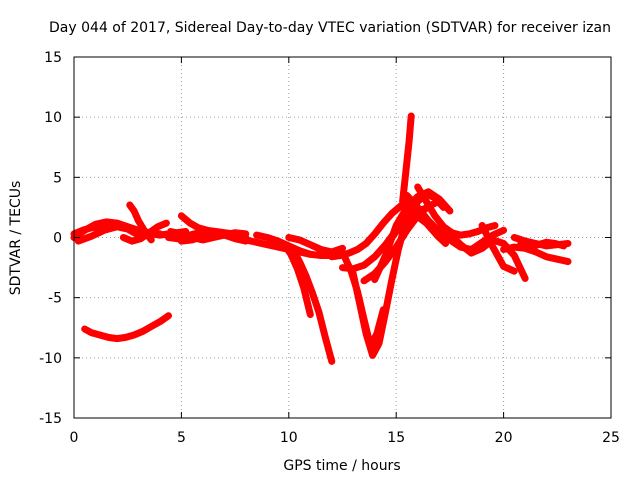 This screenshot has width=640, height=480. Describe the element at coordinates (57, 178) in the screenshot. I see `y-tick-label: 5` at that location.